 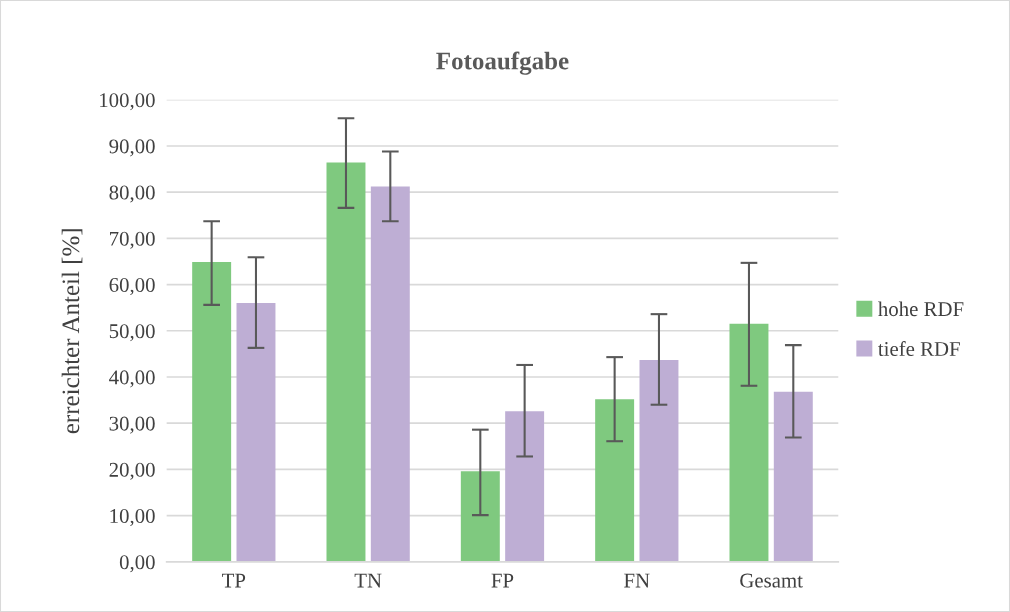 What do you see at coordinates (132, 517) in the screenshot?
I see `y-tick-label: 10,00` at bounding box center [132, 517].